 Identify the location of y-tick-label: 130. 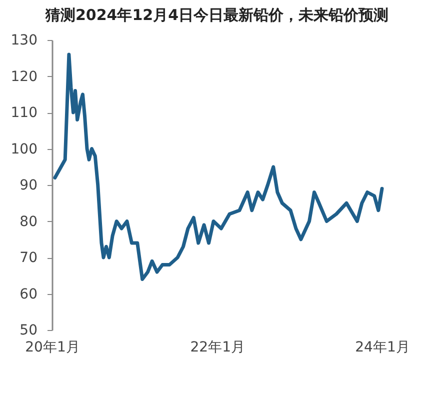
(24, 40).